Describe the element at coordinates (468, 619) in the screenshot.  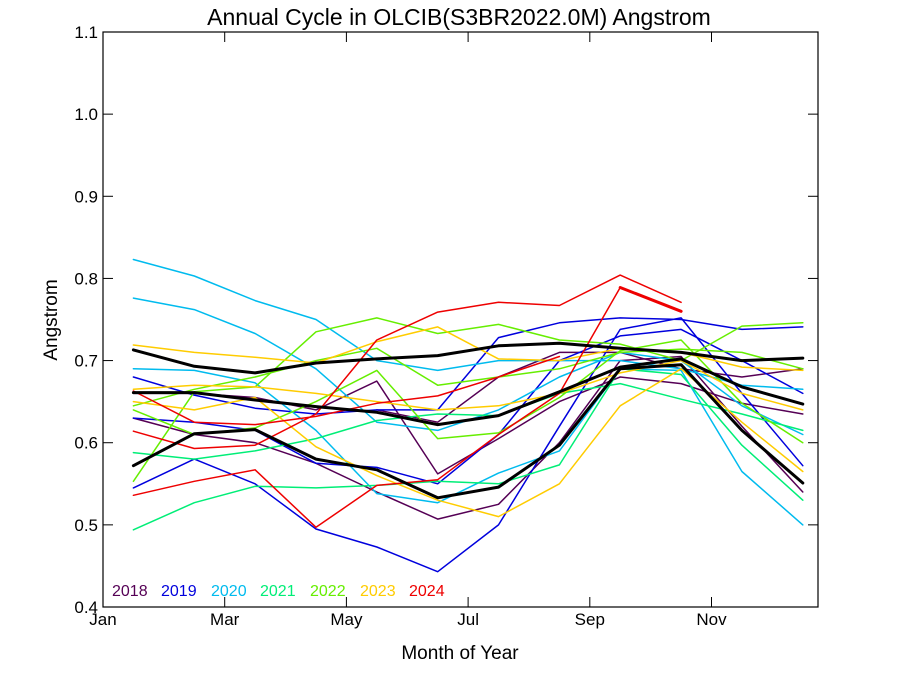
I see `x-tick-label: Jul` at that location.